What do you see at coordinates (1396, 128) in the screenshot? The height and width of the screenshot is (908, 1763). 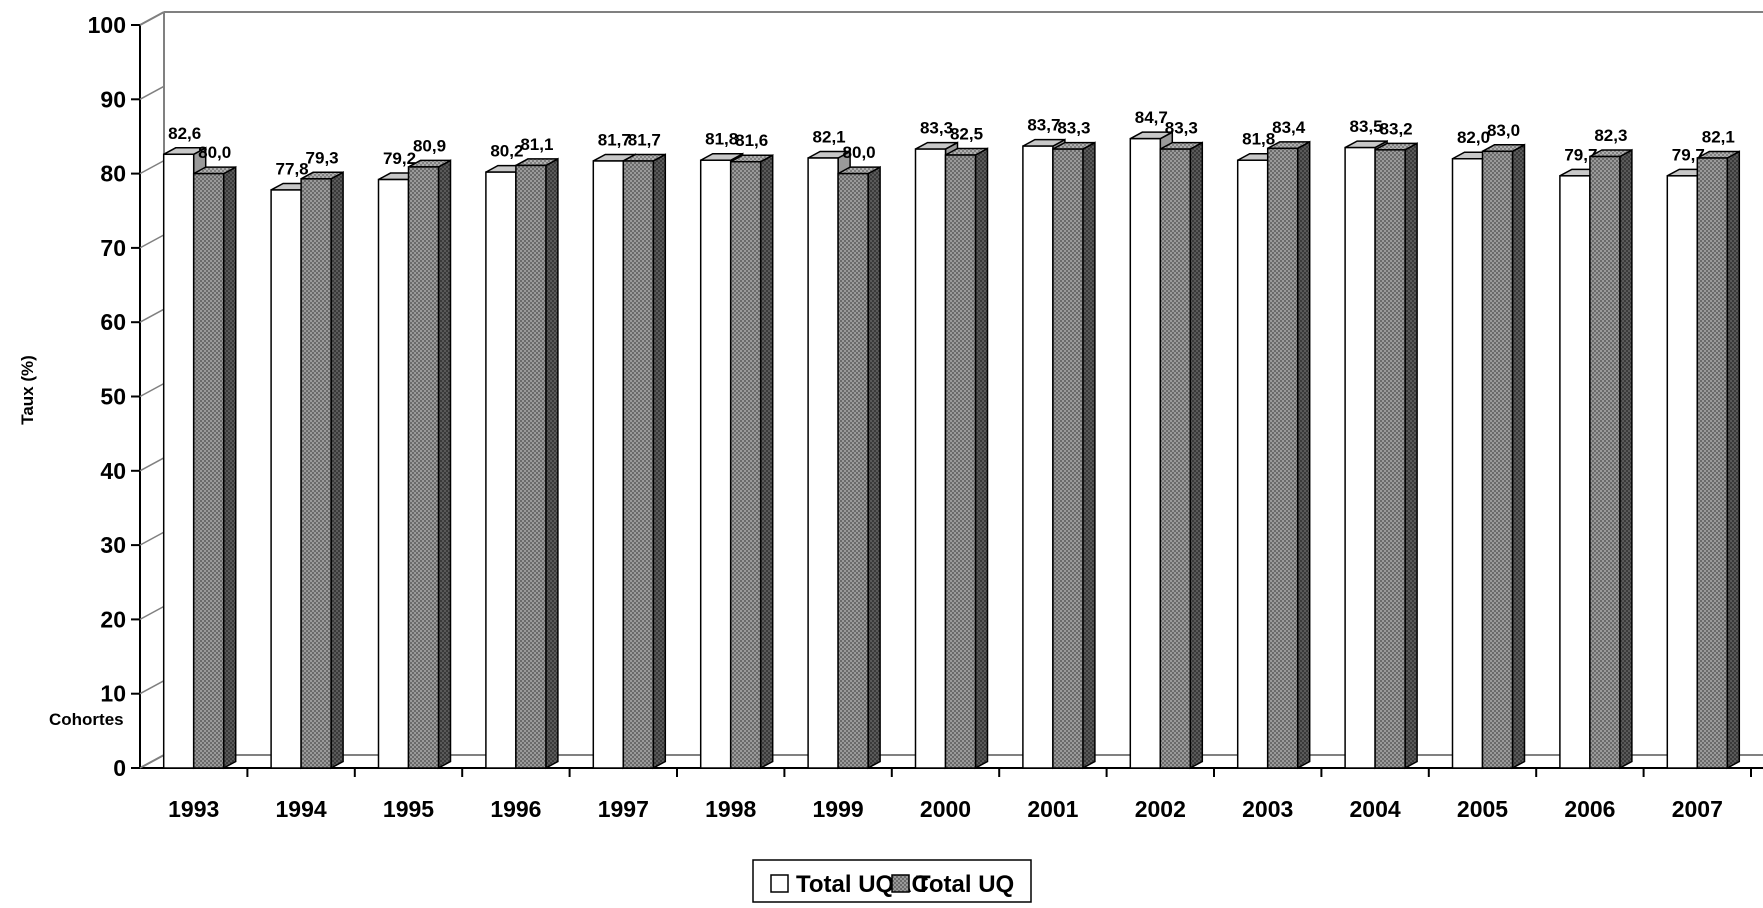 I see `data-label: 83,2` at bounding box center [1396, 128].